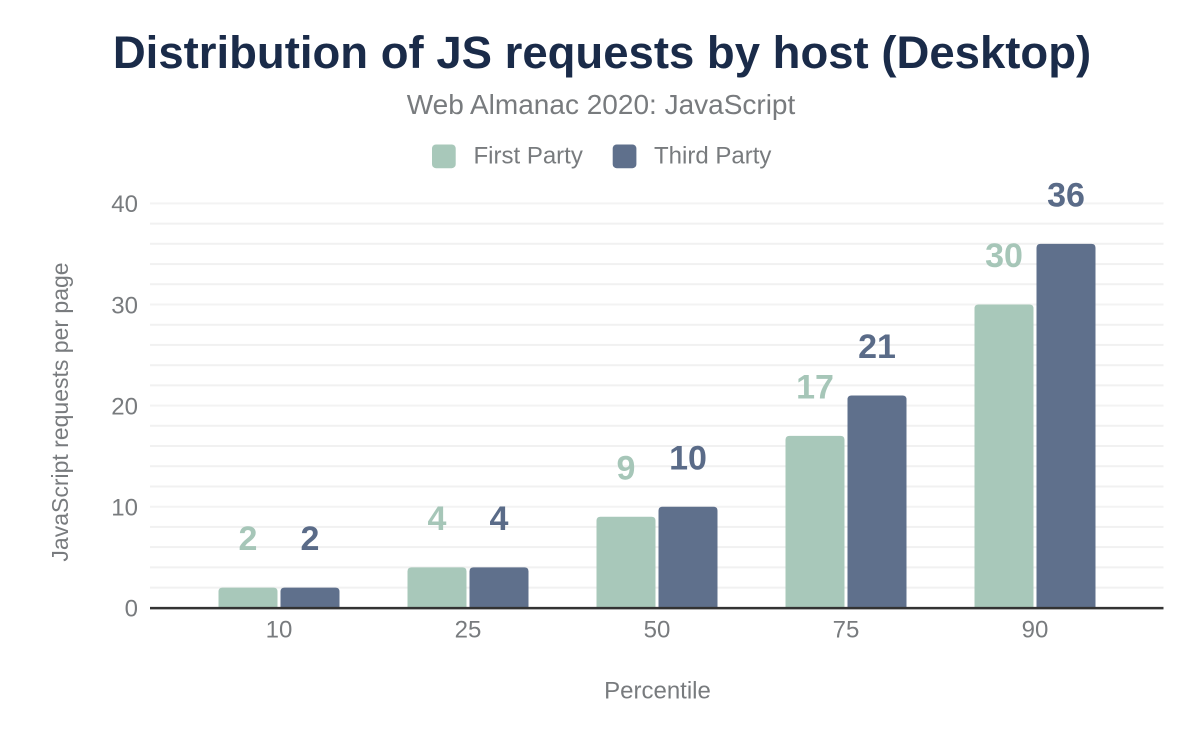  I want to click on svg-text: Web Almanac 2020: JavaScript, so click(601, 104).